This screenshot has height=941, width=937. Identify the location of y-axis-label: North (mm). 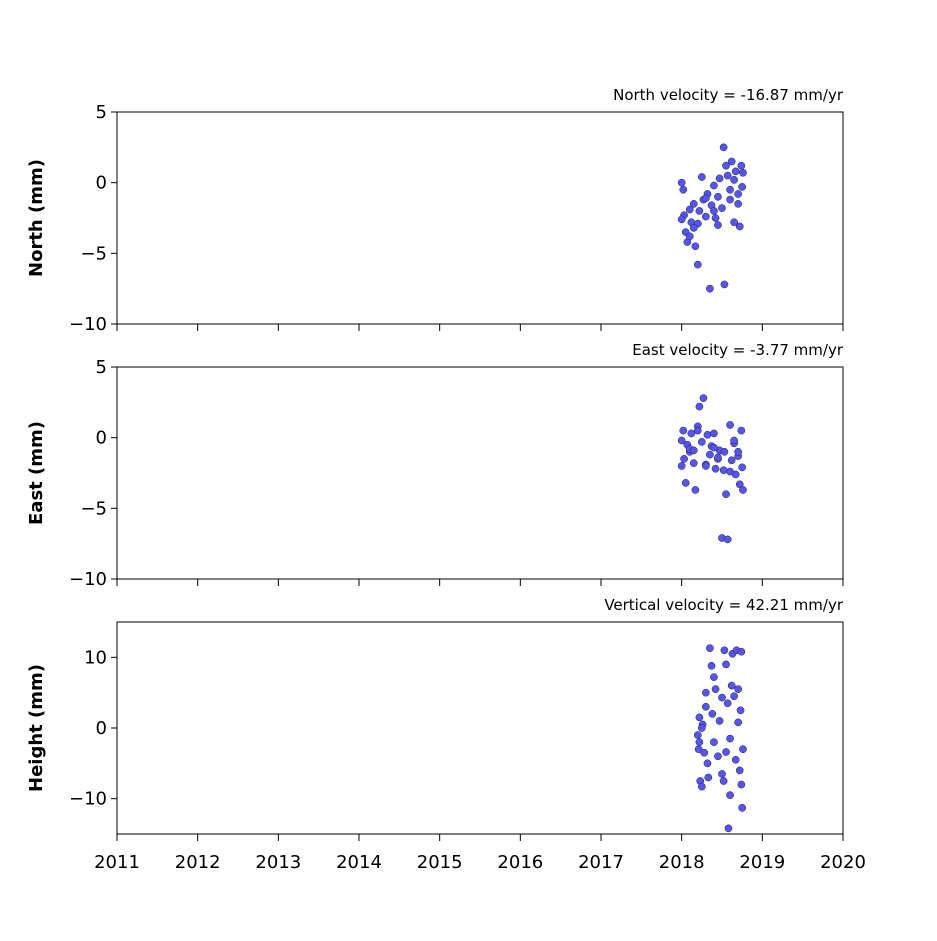
(36, 218).